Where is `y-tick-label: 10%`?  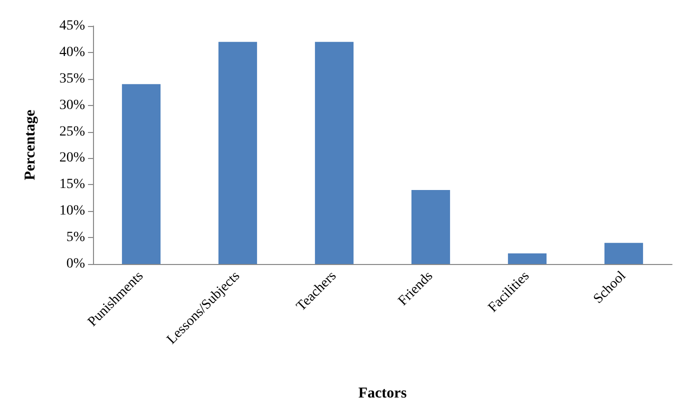 y-tick-label: 10% is located at coordinates (72, 211).